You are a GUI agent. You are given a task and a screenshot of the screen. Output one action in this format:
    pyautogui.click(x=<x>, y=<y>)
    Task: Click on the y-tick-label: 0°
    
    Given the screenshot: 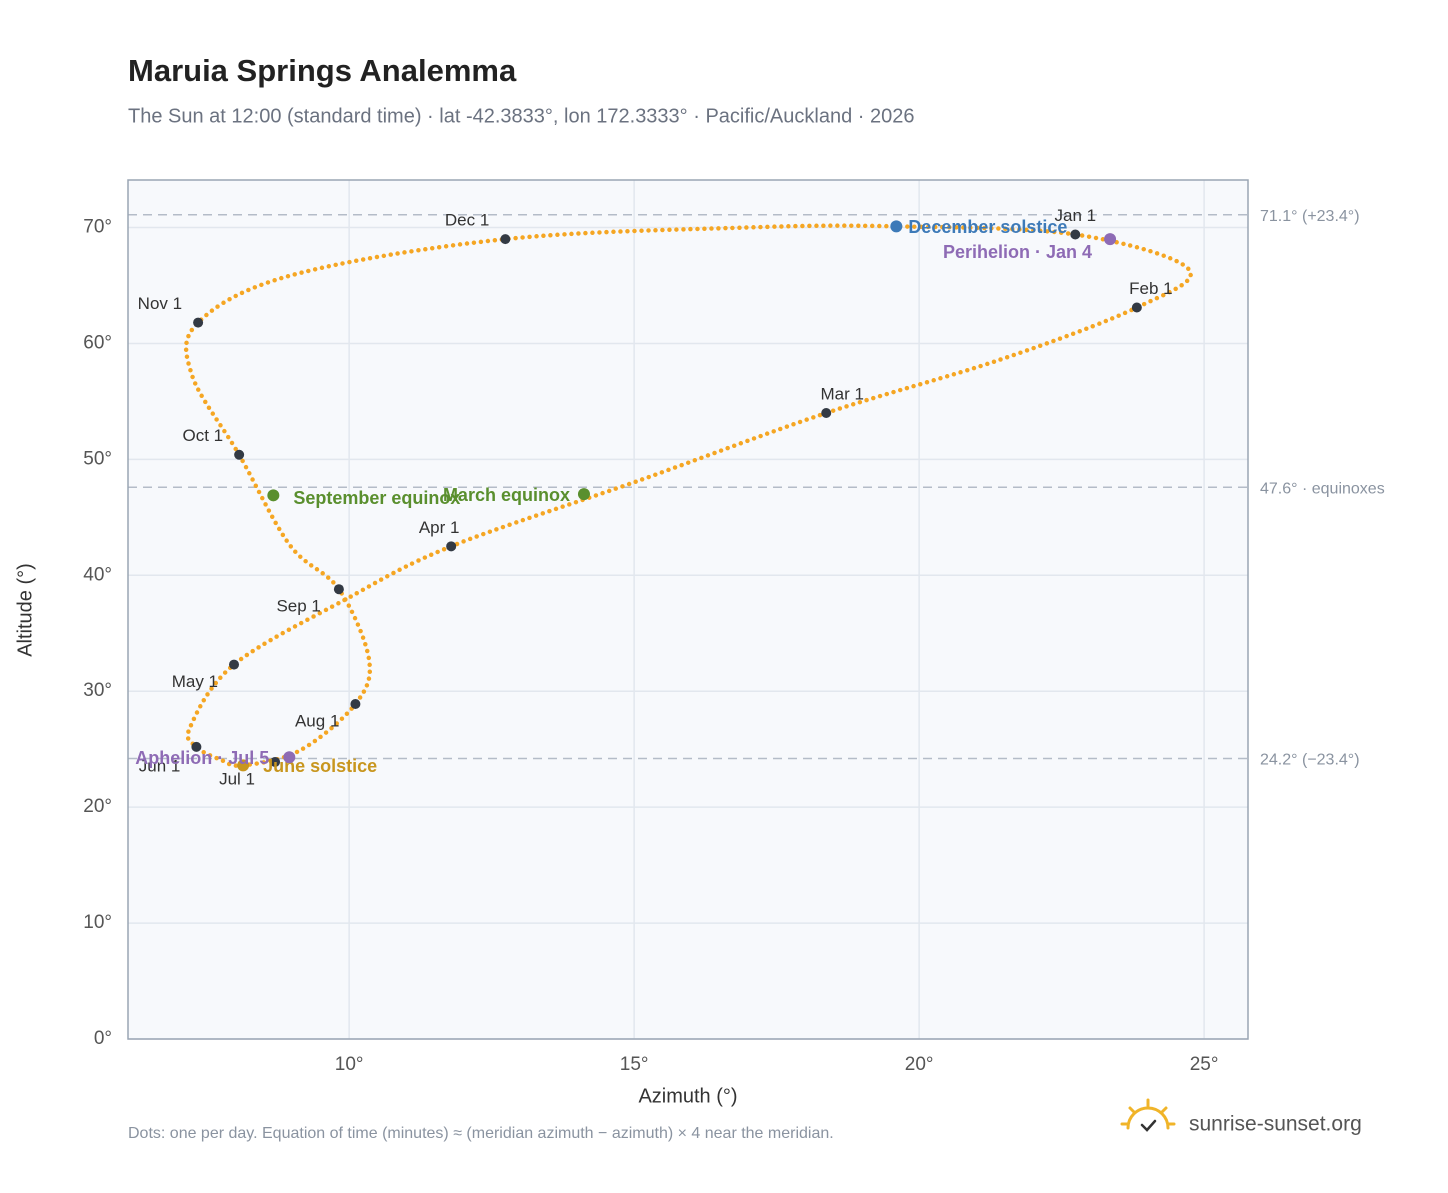 What is the action you would take?
    pyautogui.click(x=103, y=1038)
    